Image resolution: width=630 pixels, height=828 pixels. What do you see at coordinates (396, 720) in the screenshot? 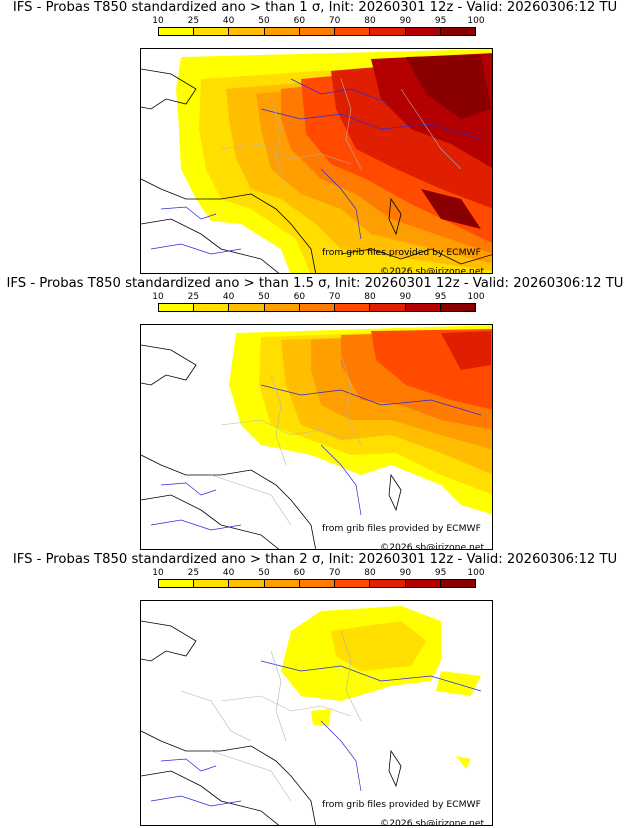
I see `prob-area-10b` at bounding box center [396, 720].